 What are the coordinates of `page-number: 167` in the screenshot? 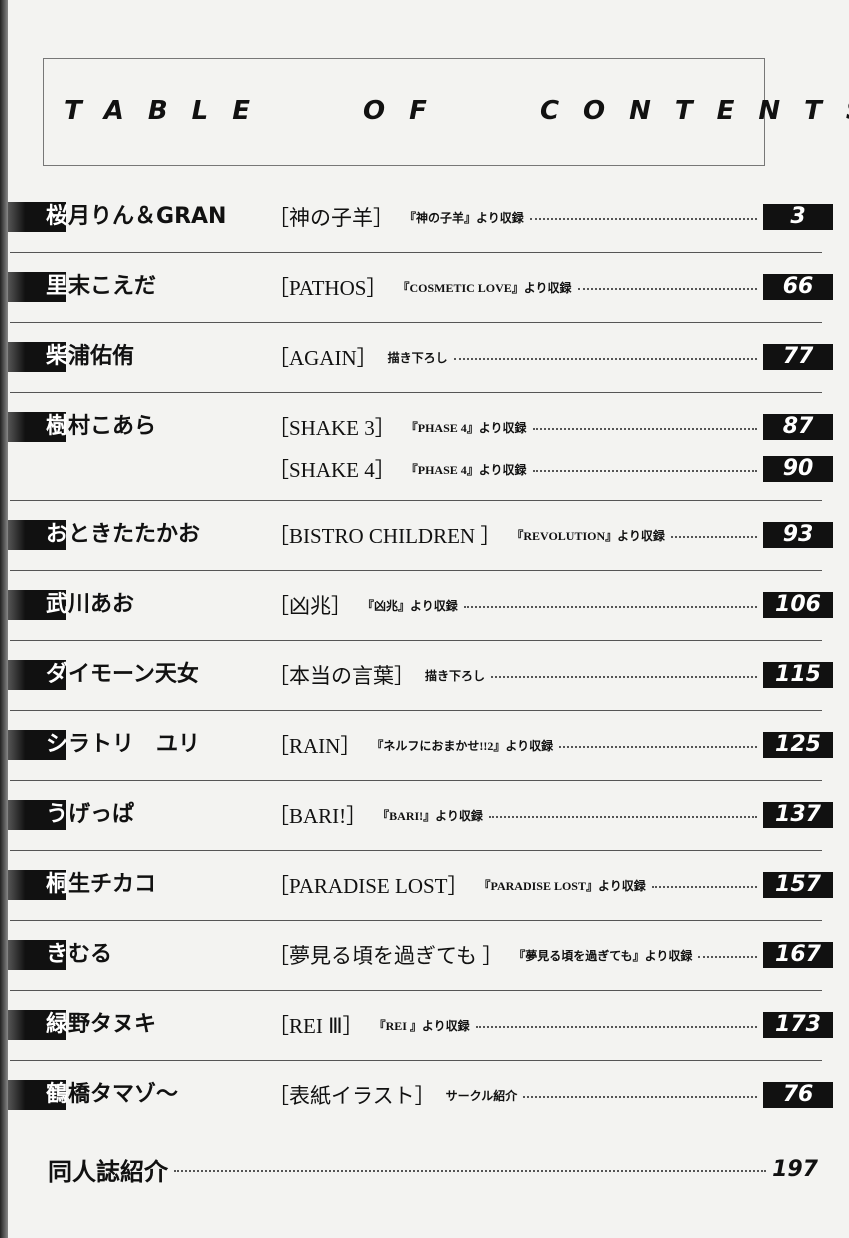 It's located at (798, 955).